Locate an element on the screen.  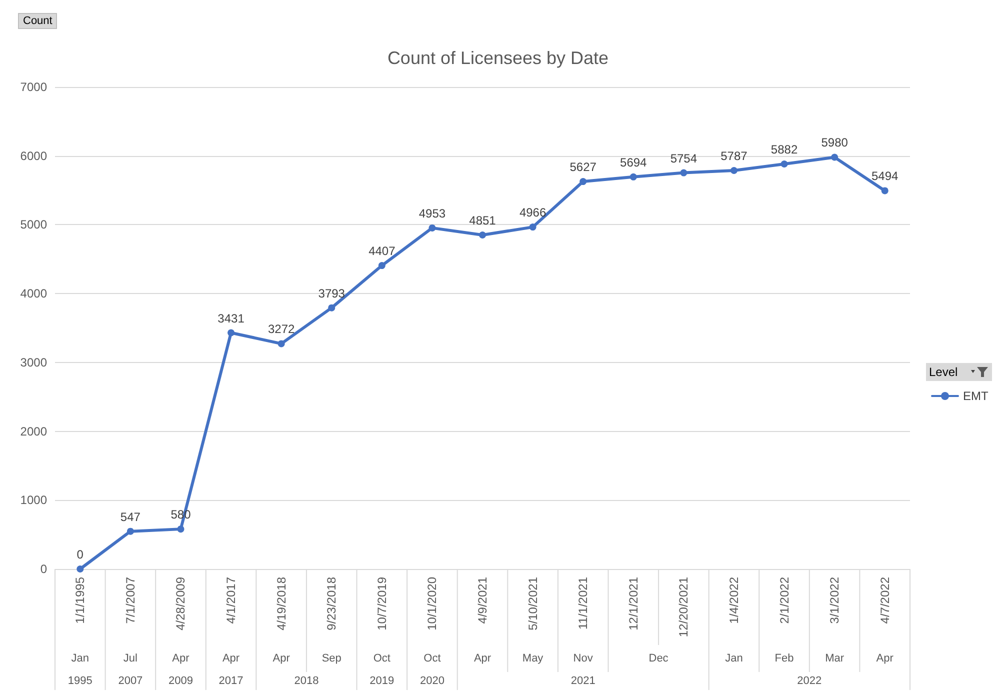
x-tick-label: 10/1/2020 is located at coordinates (432, 603).